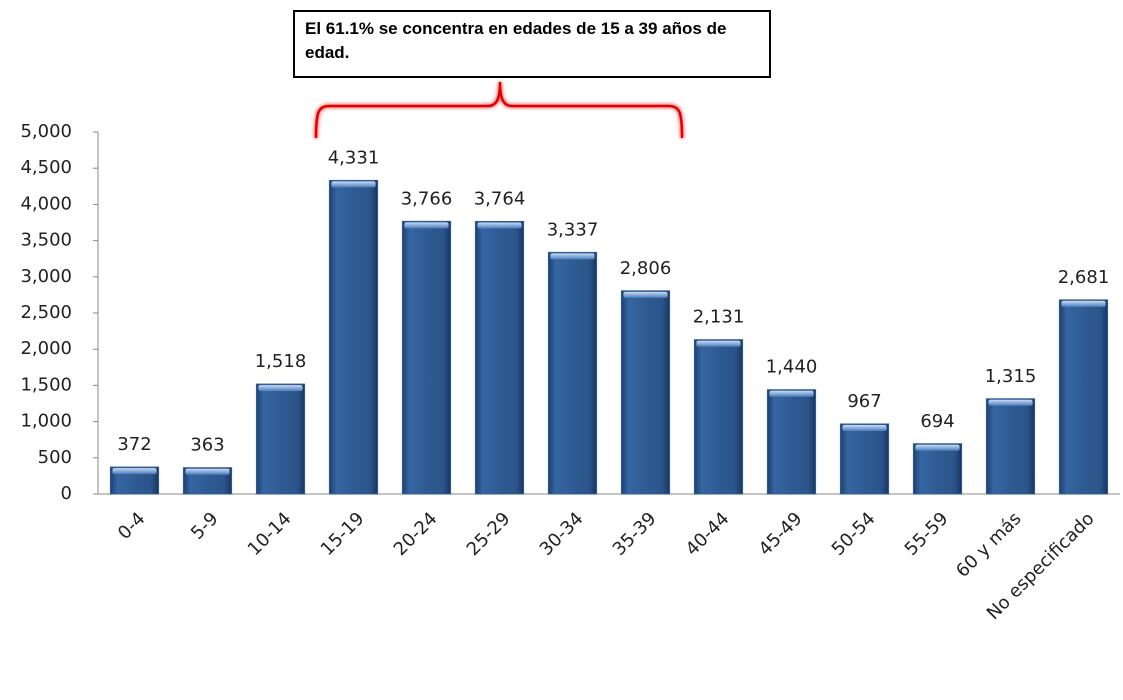  Describe the element at coordinates (343, 534) in the screenshot. I see `x-tick-label: 15-19` at that location.